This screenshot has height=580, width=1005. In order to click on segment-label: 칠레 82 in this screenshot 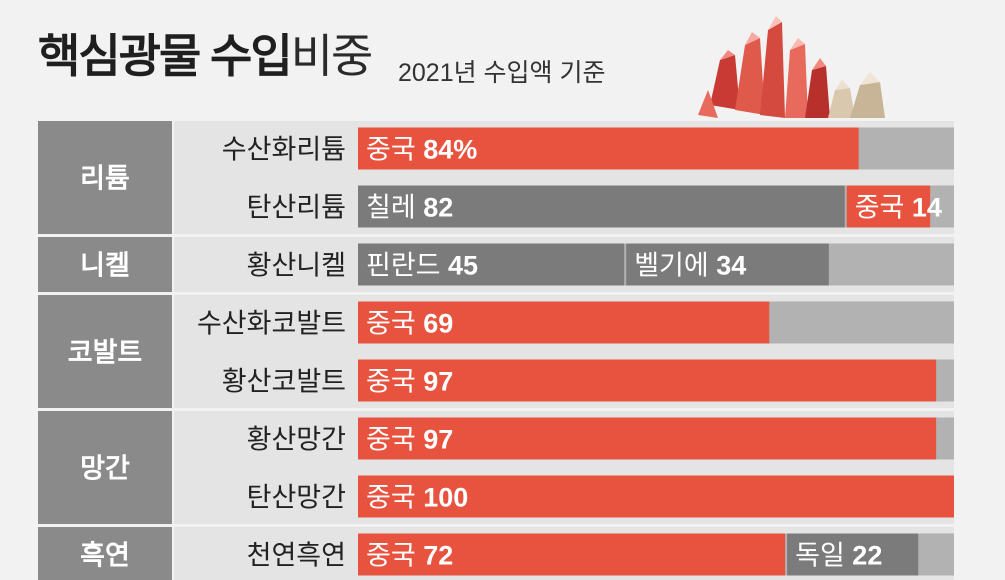, I will do `click(409, 208)`.